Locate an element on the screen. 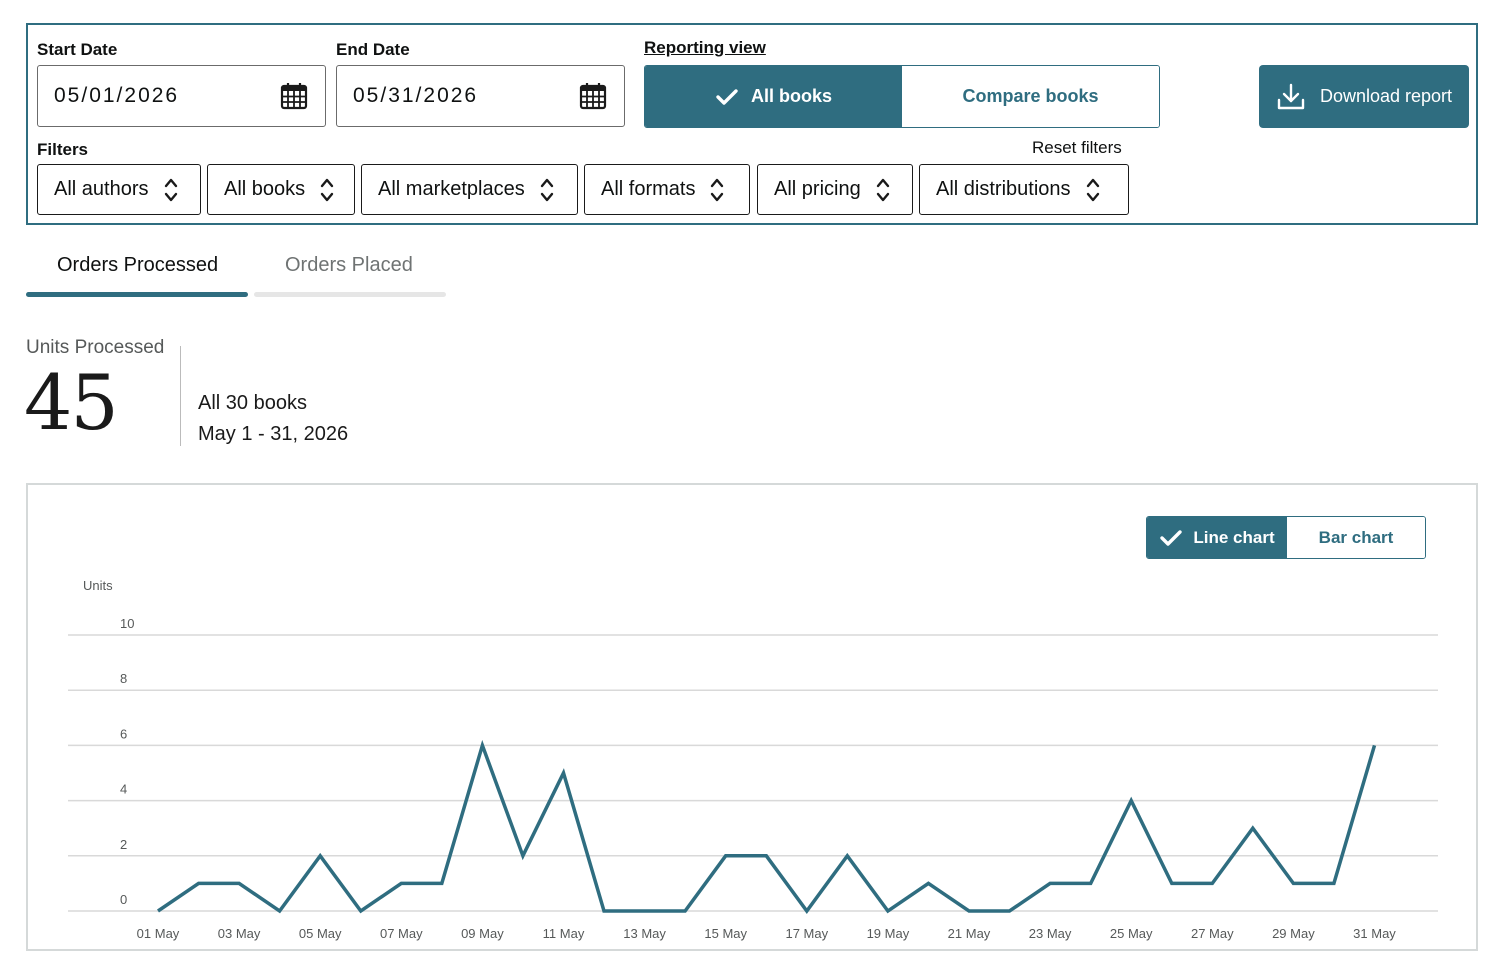  format-filter-select: All formats is located at coordinates (667, 189).